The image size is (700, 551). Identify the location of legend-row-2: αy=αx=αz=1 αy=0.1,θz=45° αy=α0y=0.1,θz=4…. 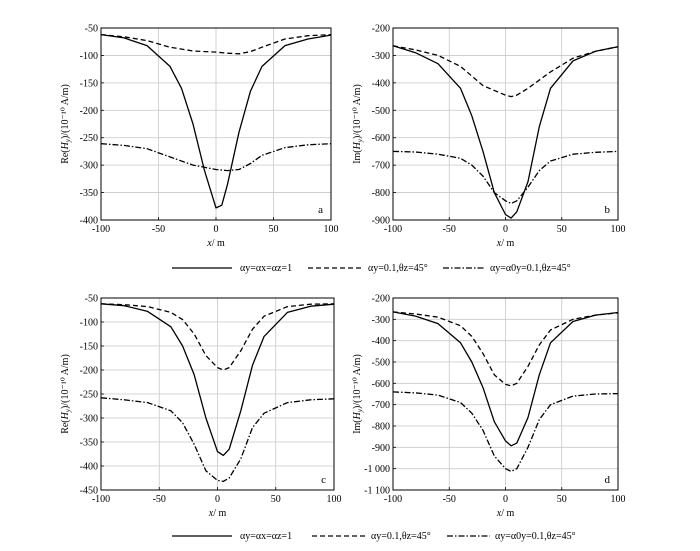
(374, 536).